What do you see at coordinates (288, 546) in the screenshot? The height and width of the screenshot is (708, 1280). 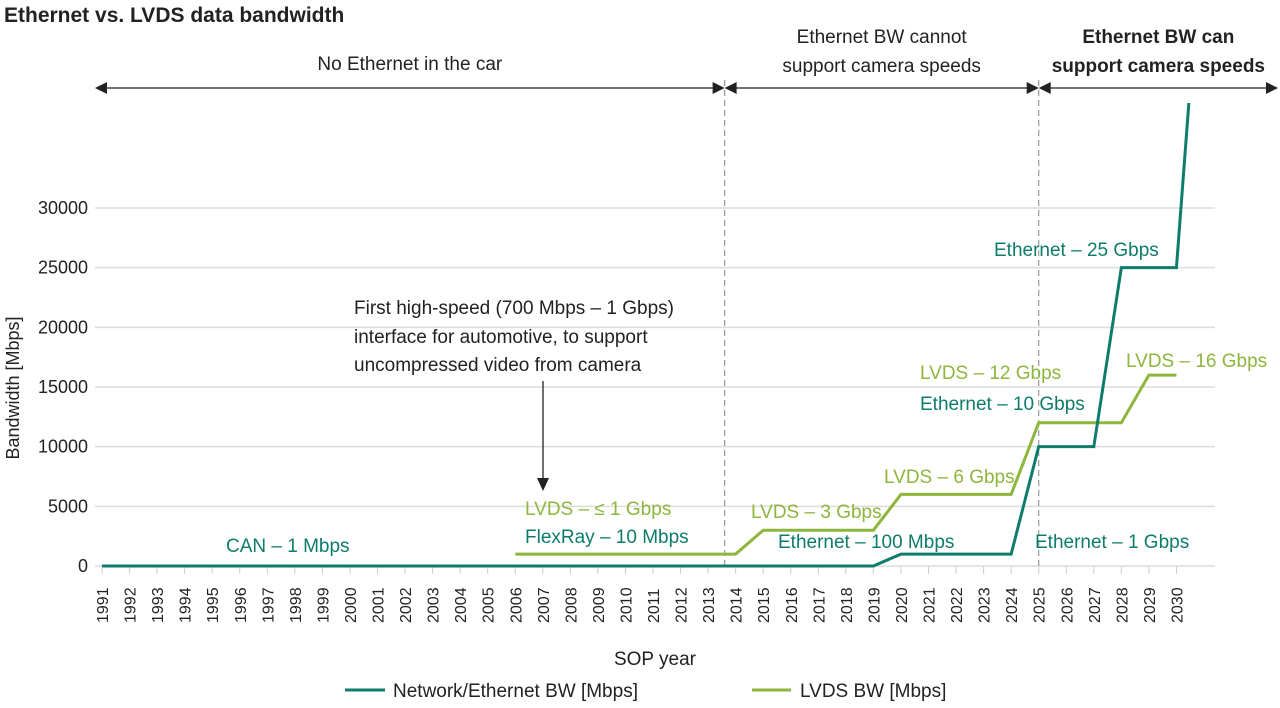 I see `label-can: CAN – 1 Mbps` at bounding box center [288, 546].